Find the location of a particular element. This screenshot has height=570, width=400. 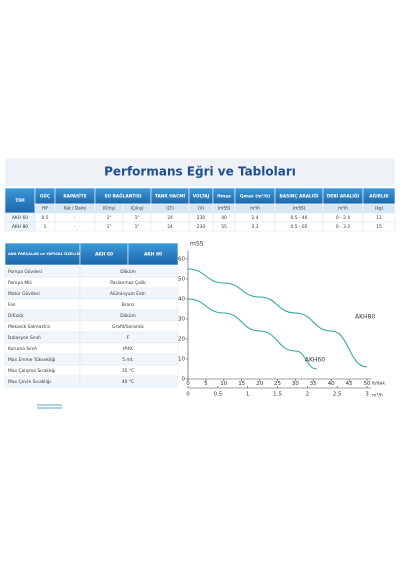

curve-label: AKH60 is located at coordinates (315, 360).